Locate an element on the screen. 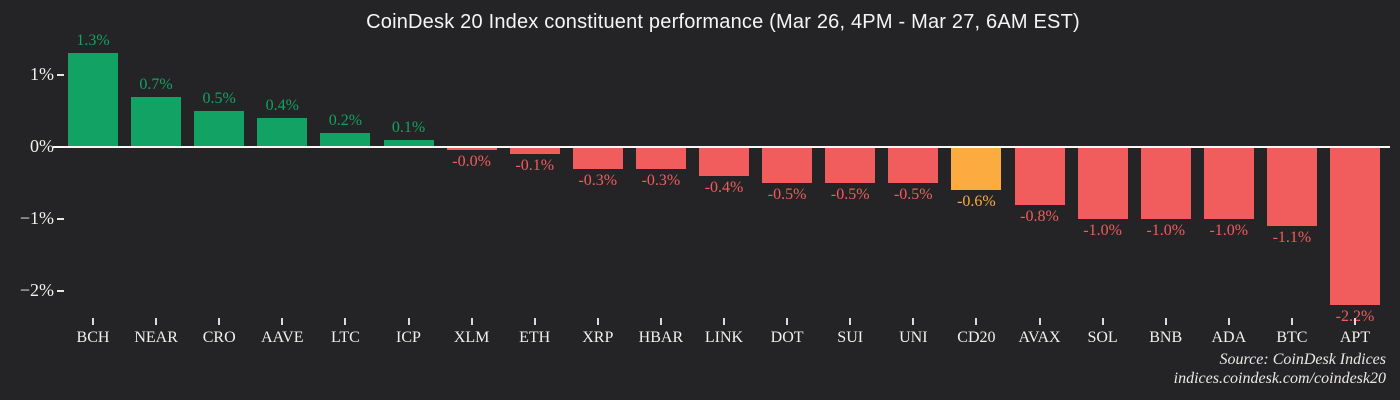 The height and width of the screenshot is (400, 1400). x-tick-label-link: LINK is located at coordinates (724, 337).